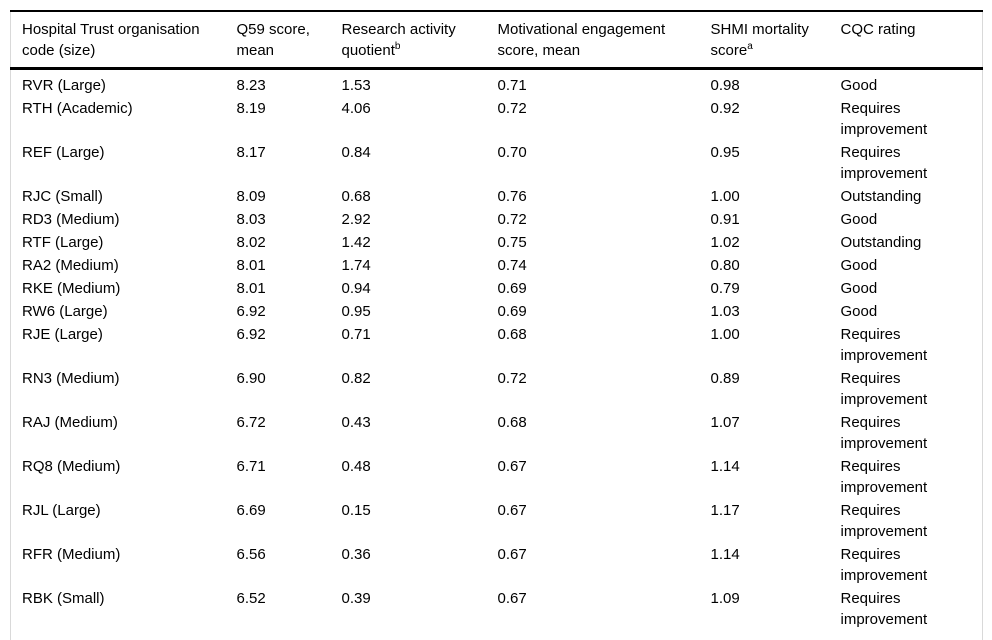  Describe the element at coordinates (759, 40) in the screenshot. I see `column-header-label: SHMI mortality score` at that location.